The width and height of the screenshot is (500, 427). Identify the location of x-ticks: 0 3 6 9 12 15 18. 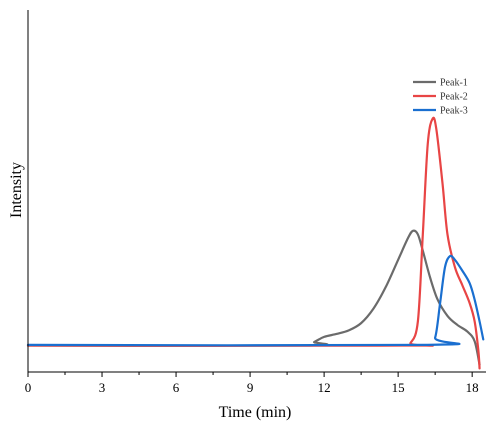
(252, 383).